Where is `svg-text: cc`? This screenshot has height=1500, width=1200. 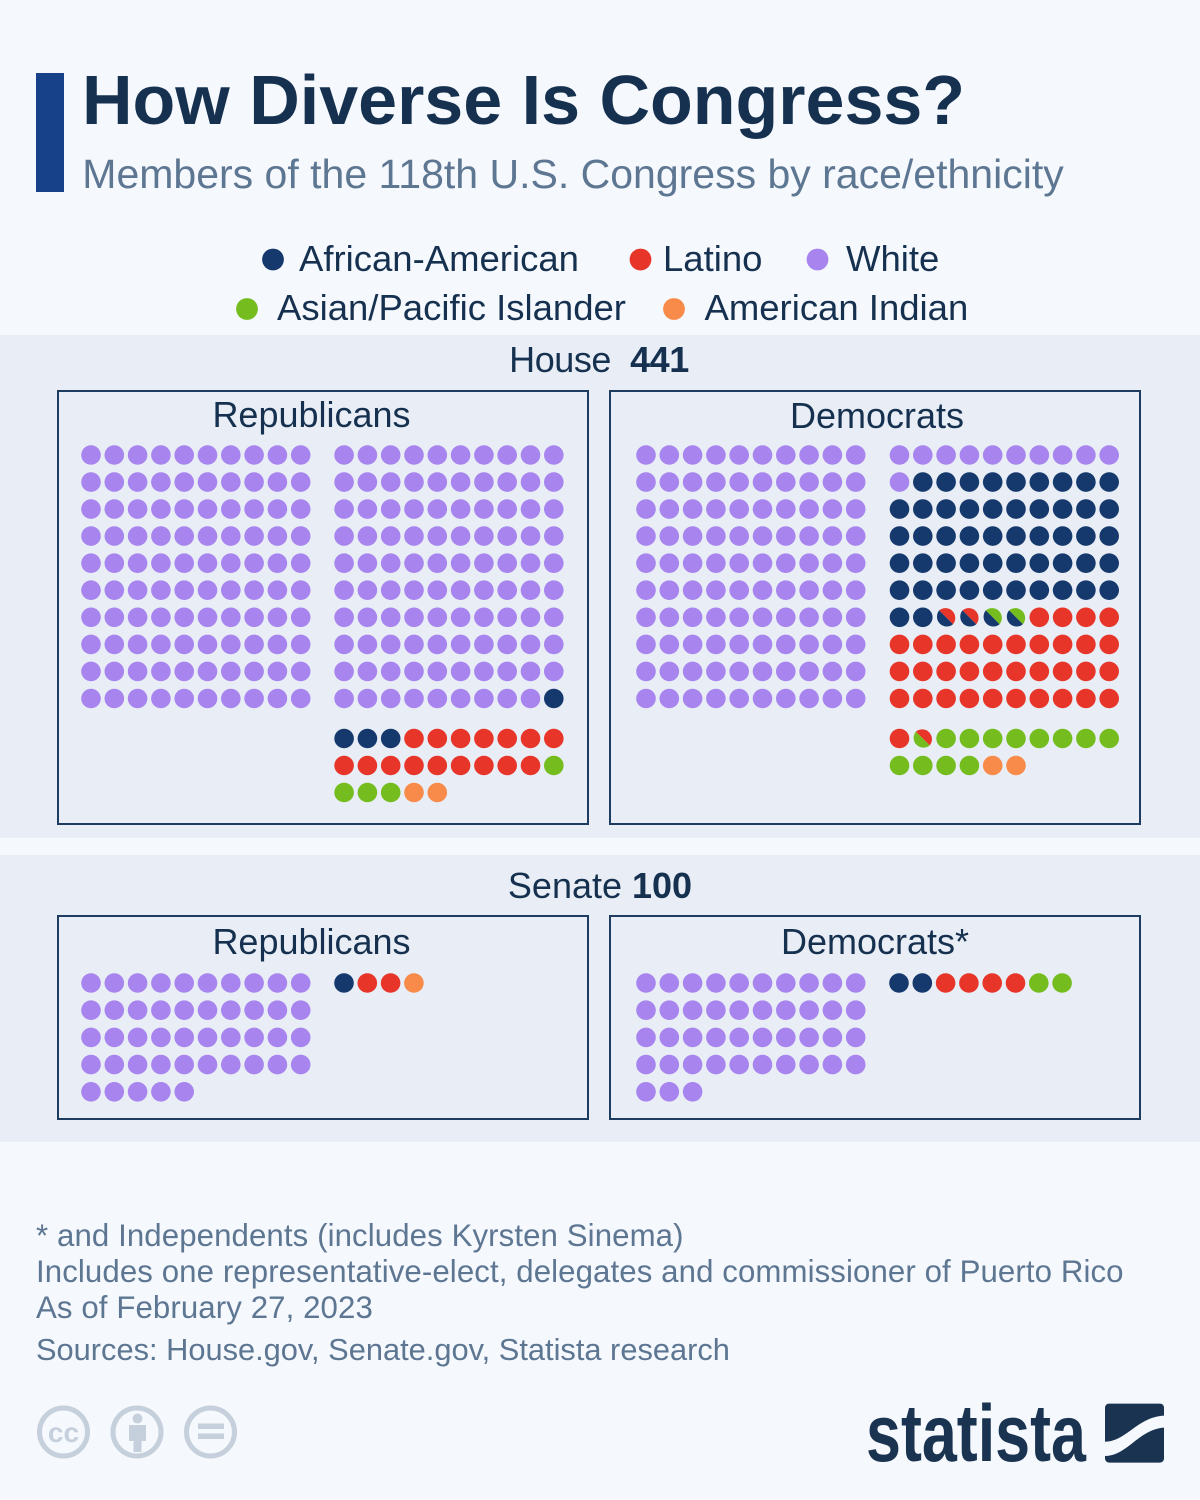
svg-text: cc is located at coordinates (63, 1432).